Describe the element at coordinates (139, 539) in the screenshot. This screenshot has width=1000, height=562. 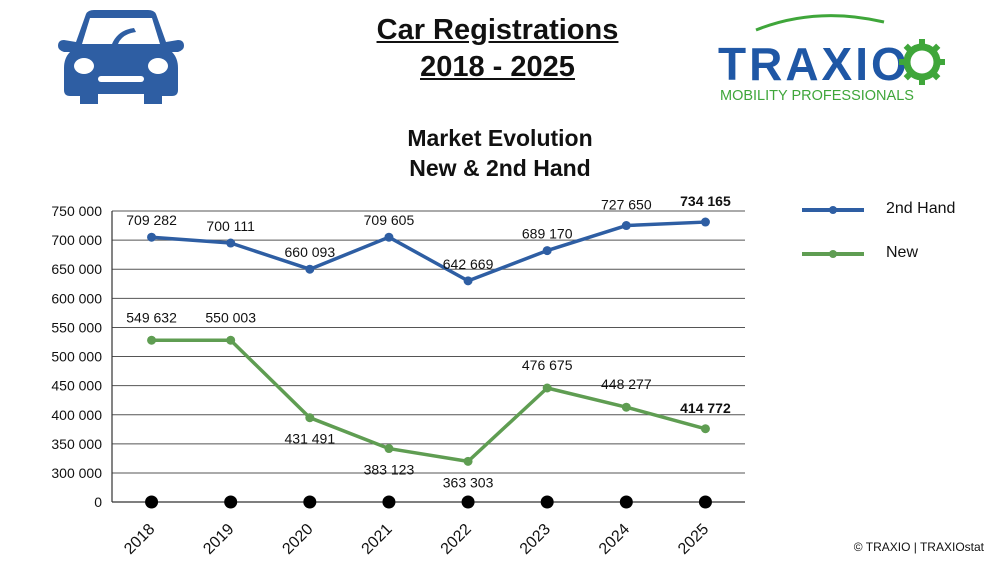
I see `x-tick-label: 2018` at that location.